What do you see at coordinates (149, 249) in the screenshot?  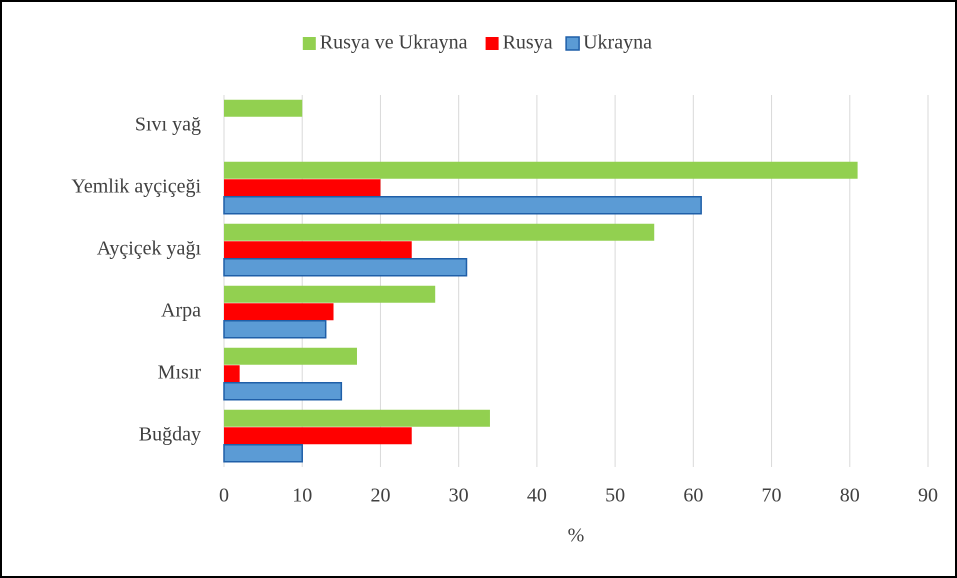 I see `y-tick-label: Ayçiçek yağı` at bounding box center [149, 249].